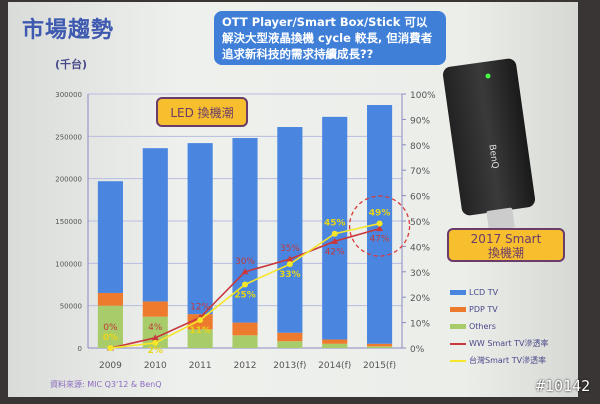 The height and width of the screenshot is (404, 600). Describe the element at coordinates (68, 95) in the screenshot. I see `y-tick-label: 300000` at that location.